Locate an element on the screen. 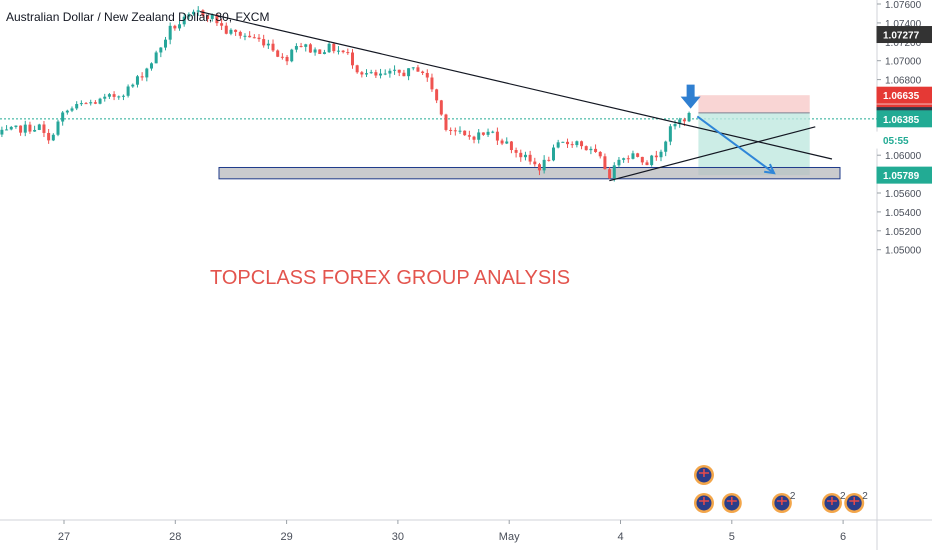 Image resolution: width=932 pixels, height=550 pixels. stop-loss-zone is located at coordinates (754, 104).